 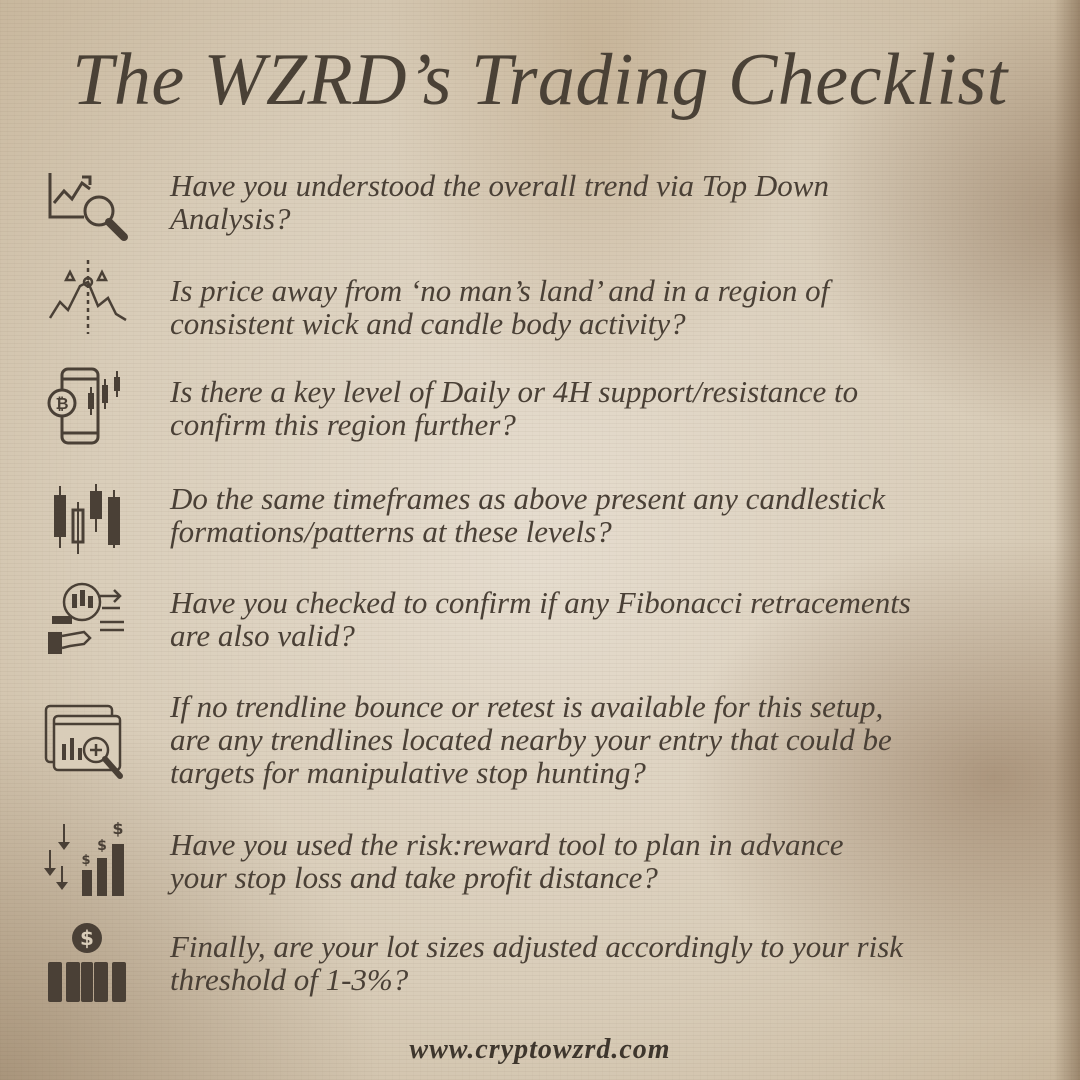 I want to click on candlestick-icon, so click(x=87, y=522).